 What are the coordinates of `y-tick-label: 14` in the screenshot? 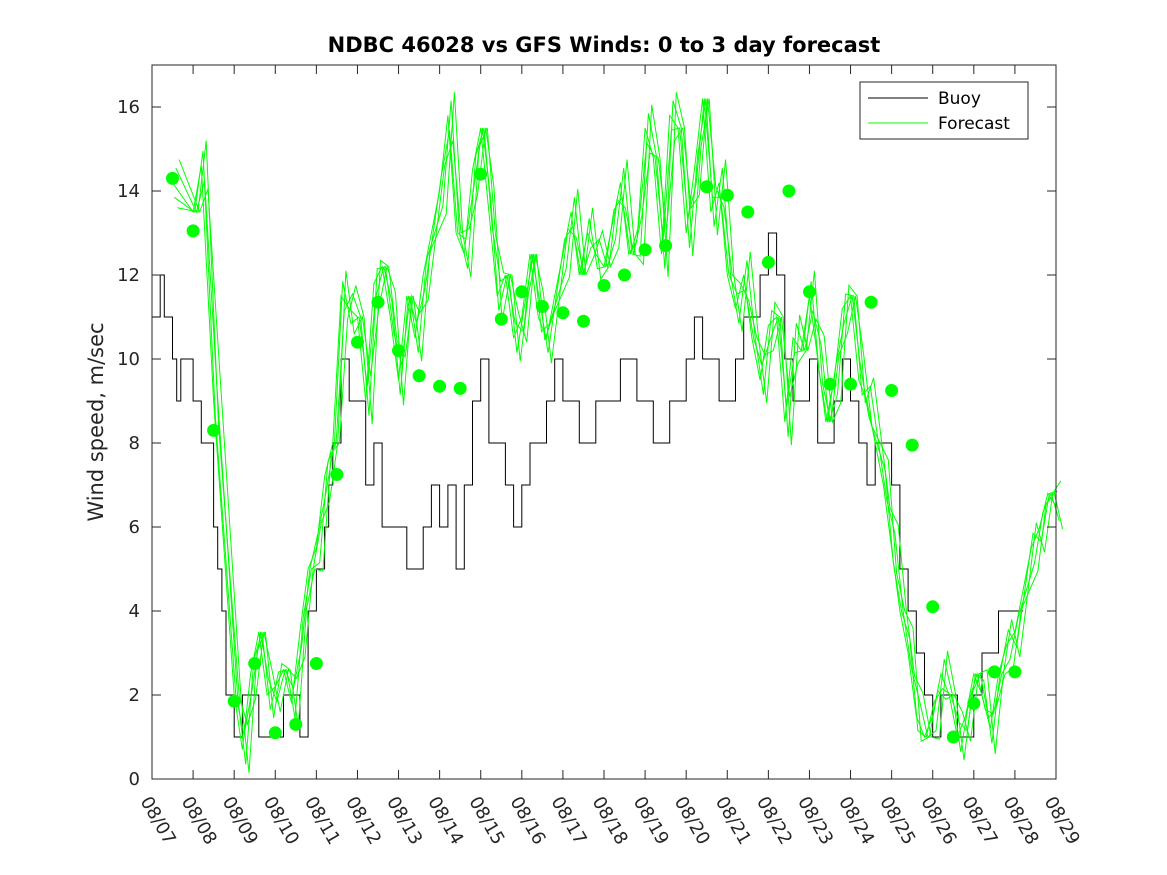 It's located at (128, 191).